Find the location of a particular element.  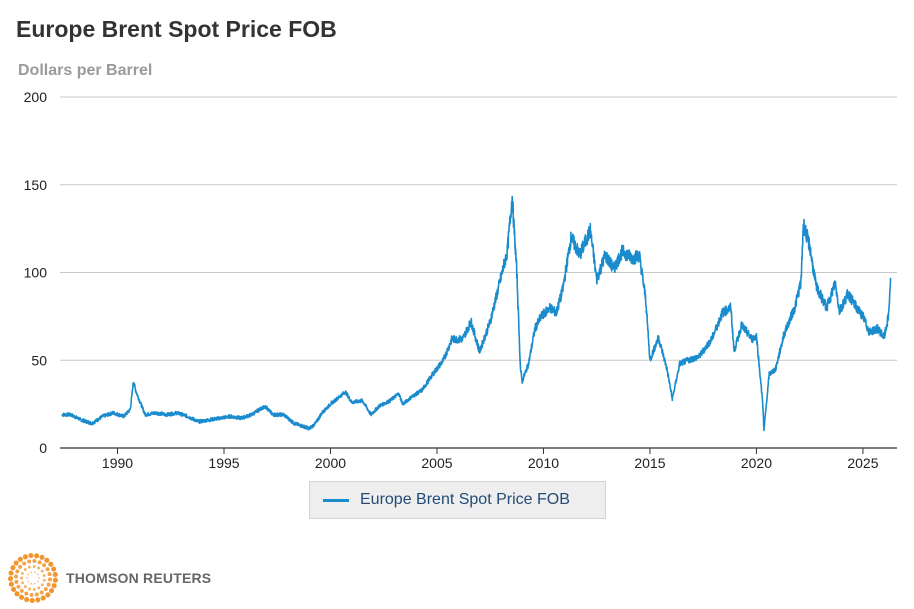

x-tick-label: 2025 is located at coordinates (862, 463).